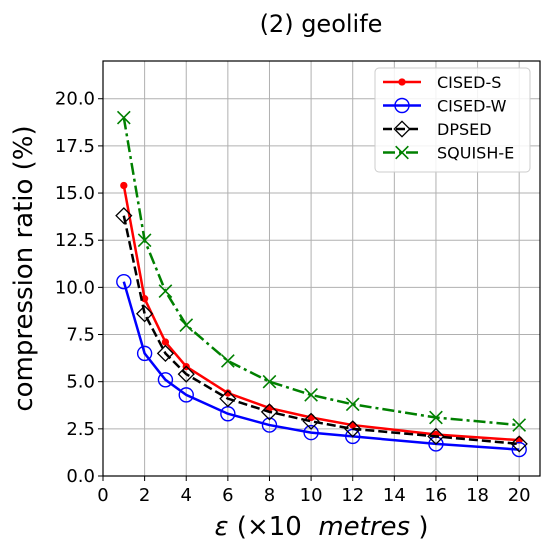 The height and width of the screenshot is (550, 552). Describe the element at coordinates (469, 82) in the screenshot. I see `legend-label-cised-s: CISED-S` at that location.